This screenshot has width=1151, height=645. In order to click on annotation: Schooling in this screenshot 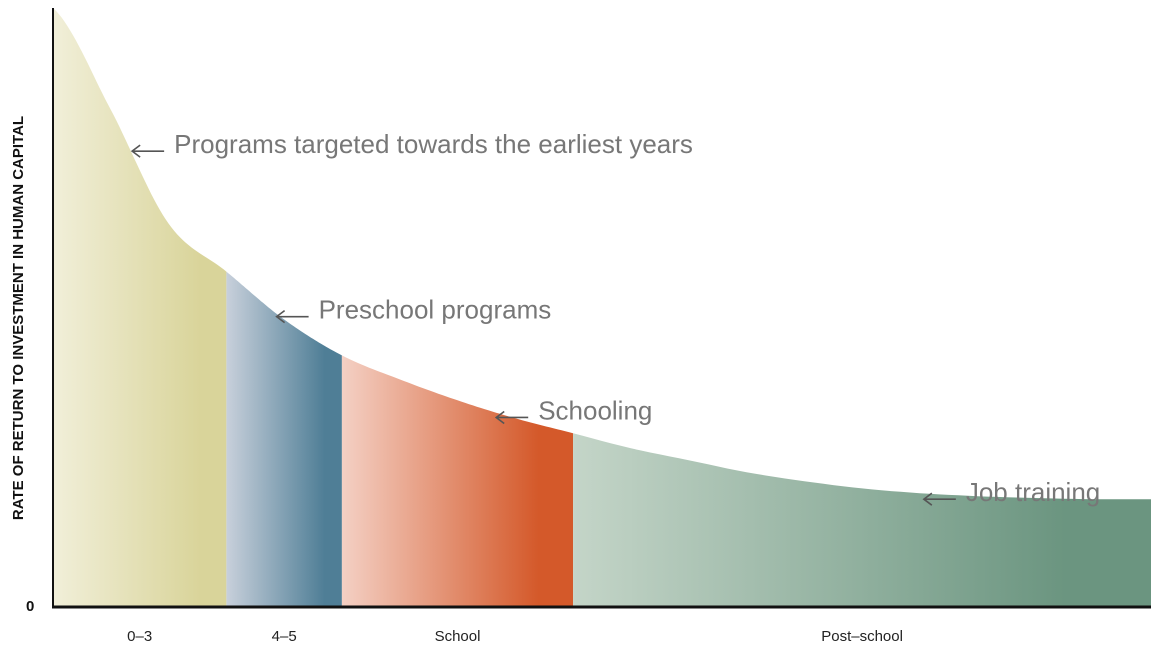, I will do `click(573, 410)`.